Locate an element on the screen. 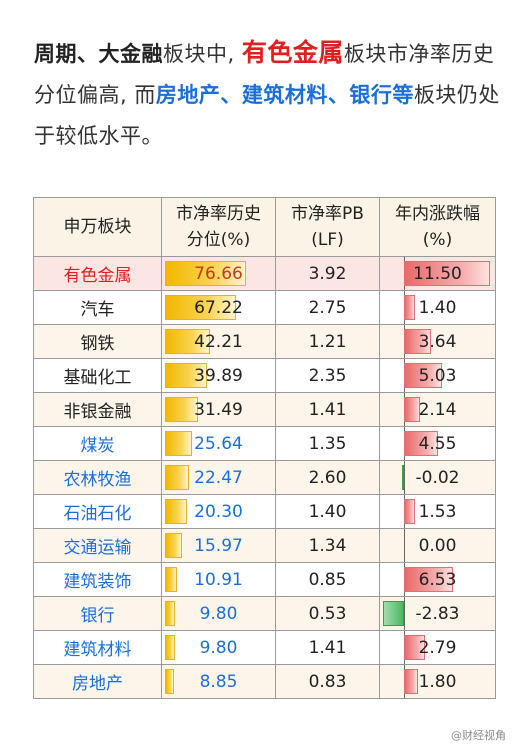  table-row: 汽车 67.22 2.75 1.40 is located at coordinates (264, 307).